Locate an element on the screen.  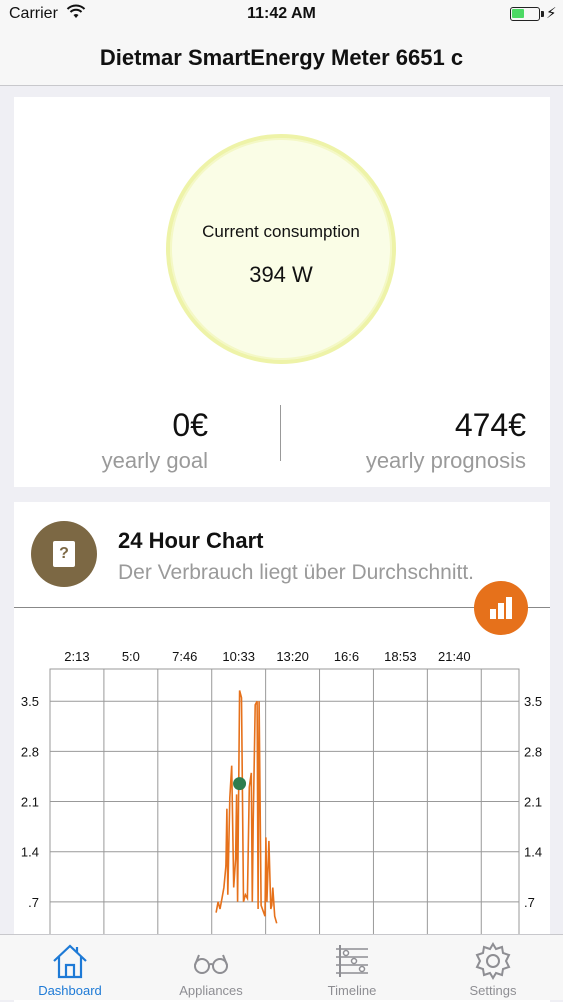
question-icon: ? is located at coordinates (64, 554).